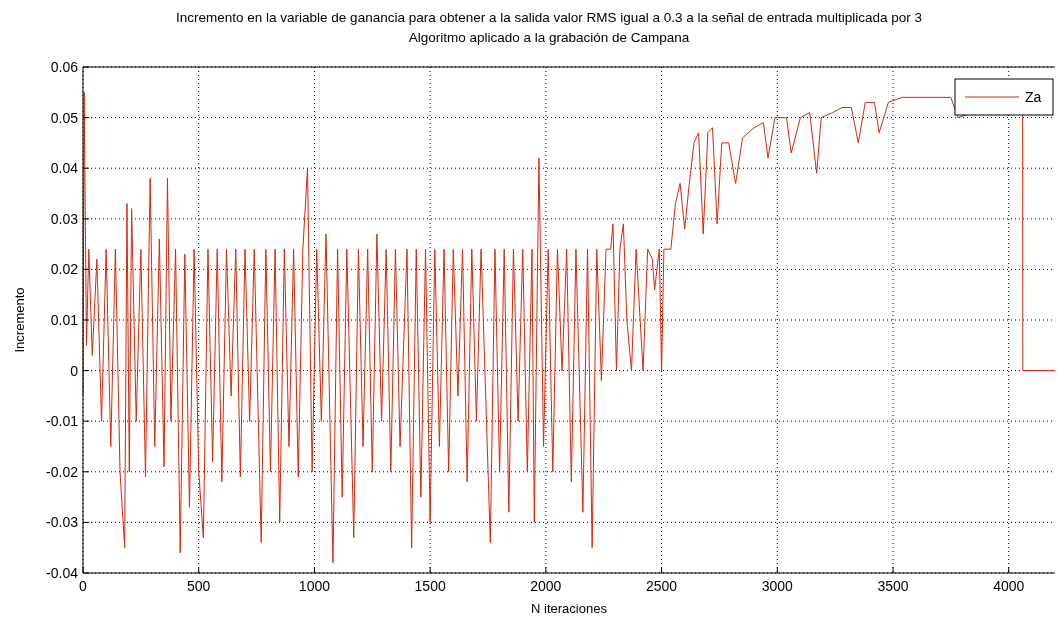 The height and width of the screenshot is (627, 1058). What do you see at coordinates (199, 586) in the screenshot?
I see `x-tick-label: 500` at bounding box center [199, 586].